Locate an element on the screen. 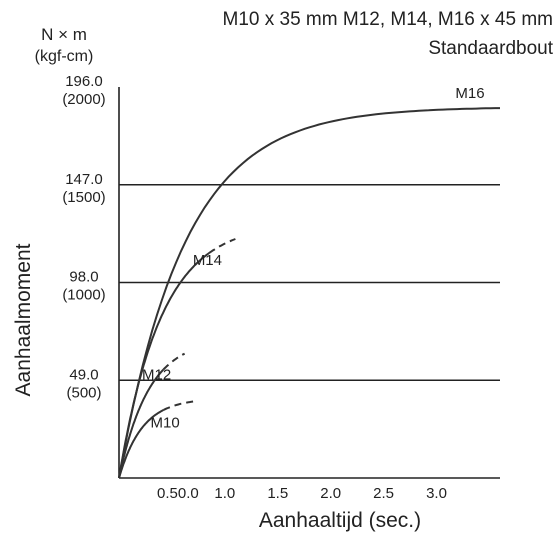 Image resolution: width=556 pixels, height=537 pixels. x-tick-label-3: 2.0 is located at coordinates (330, 493).